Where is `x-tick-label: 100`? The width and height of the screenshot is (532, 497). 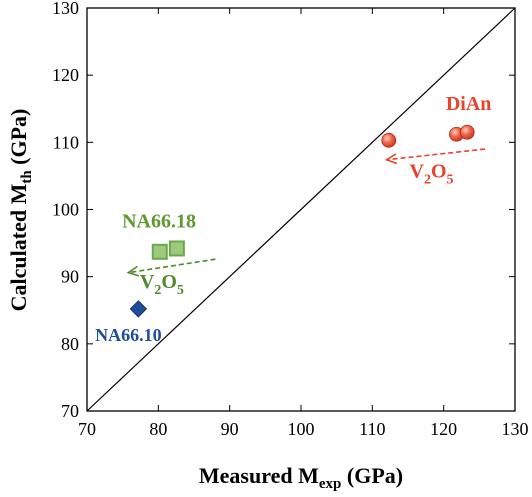
x-tick-label: 100 is located at coordinates (301, 429).